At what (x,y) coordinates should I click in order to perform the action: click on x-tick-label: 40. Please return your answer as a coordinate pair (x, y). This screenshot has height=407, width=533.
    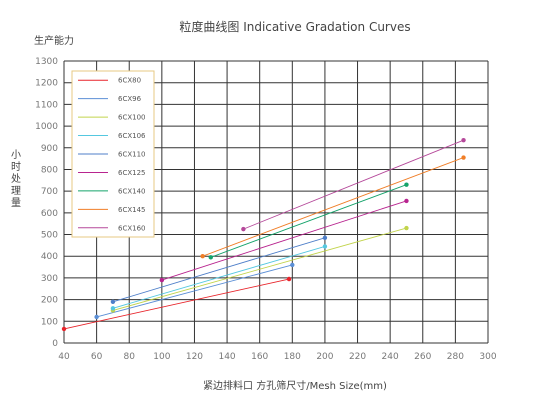
    Looking at the image, I should click on (64, 357).